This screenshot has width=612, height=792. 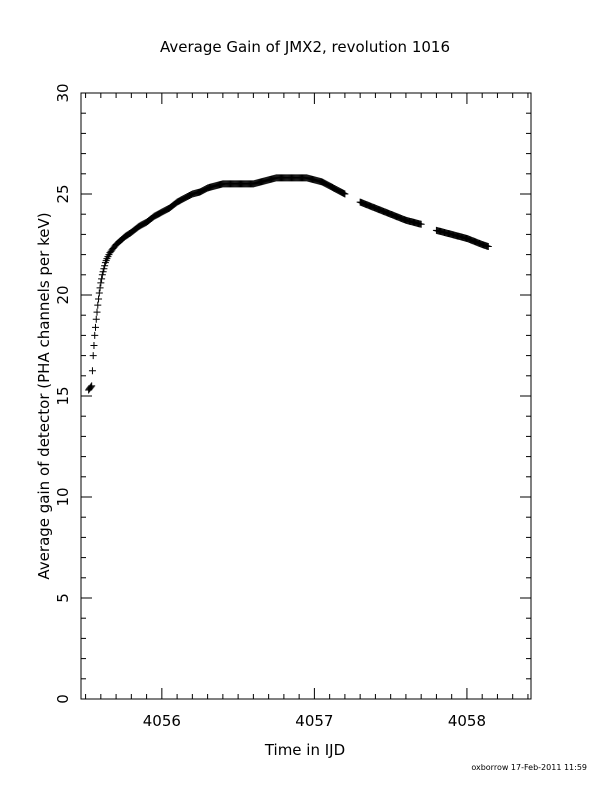 I want to click on y-tick-label: 10, so click(x=63, y=496).